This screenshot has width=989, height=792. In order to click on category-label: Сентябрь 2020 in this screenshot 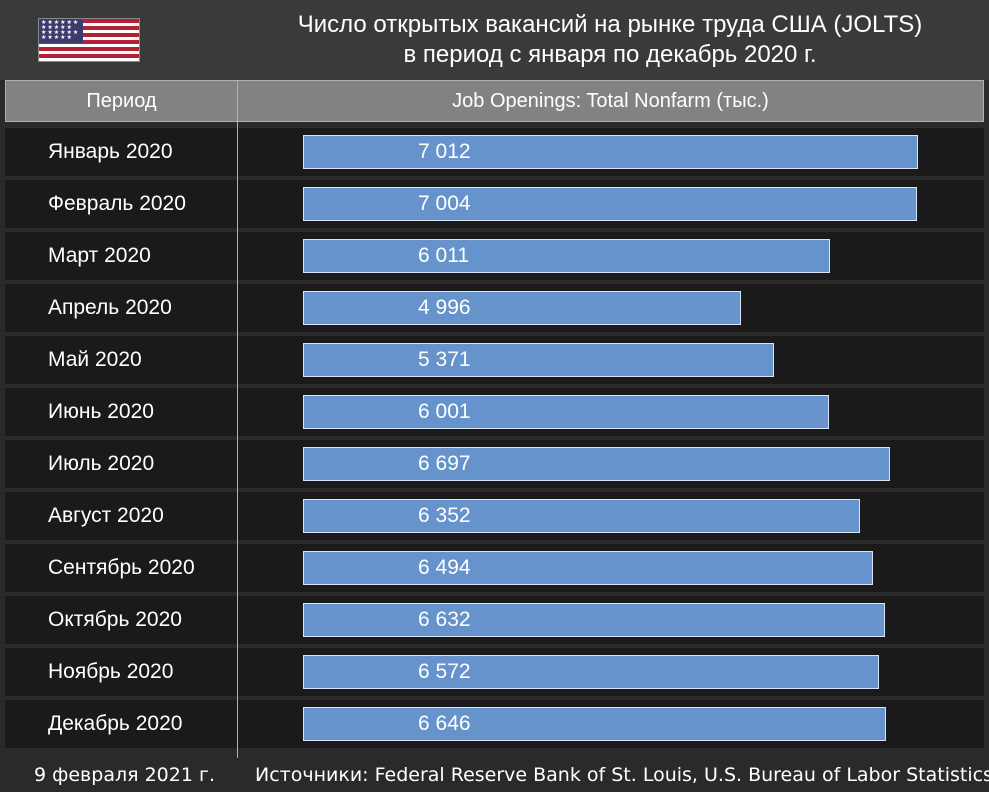, I will do `click(121, 568)`.